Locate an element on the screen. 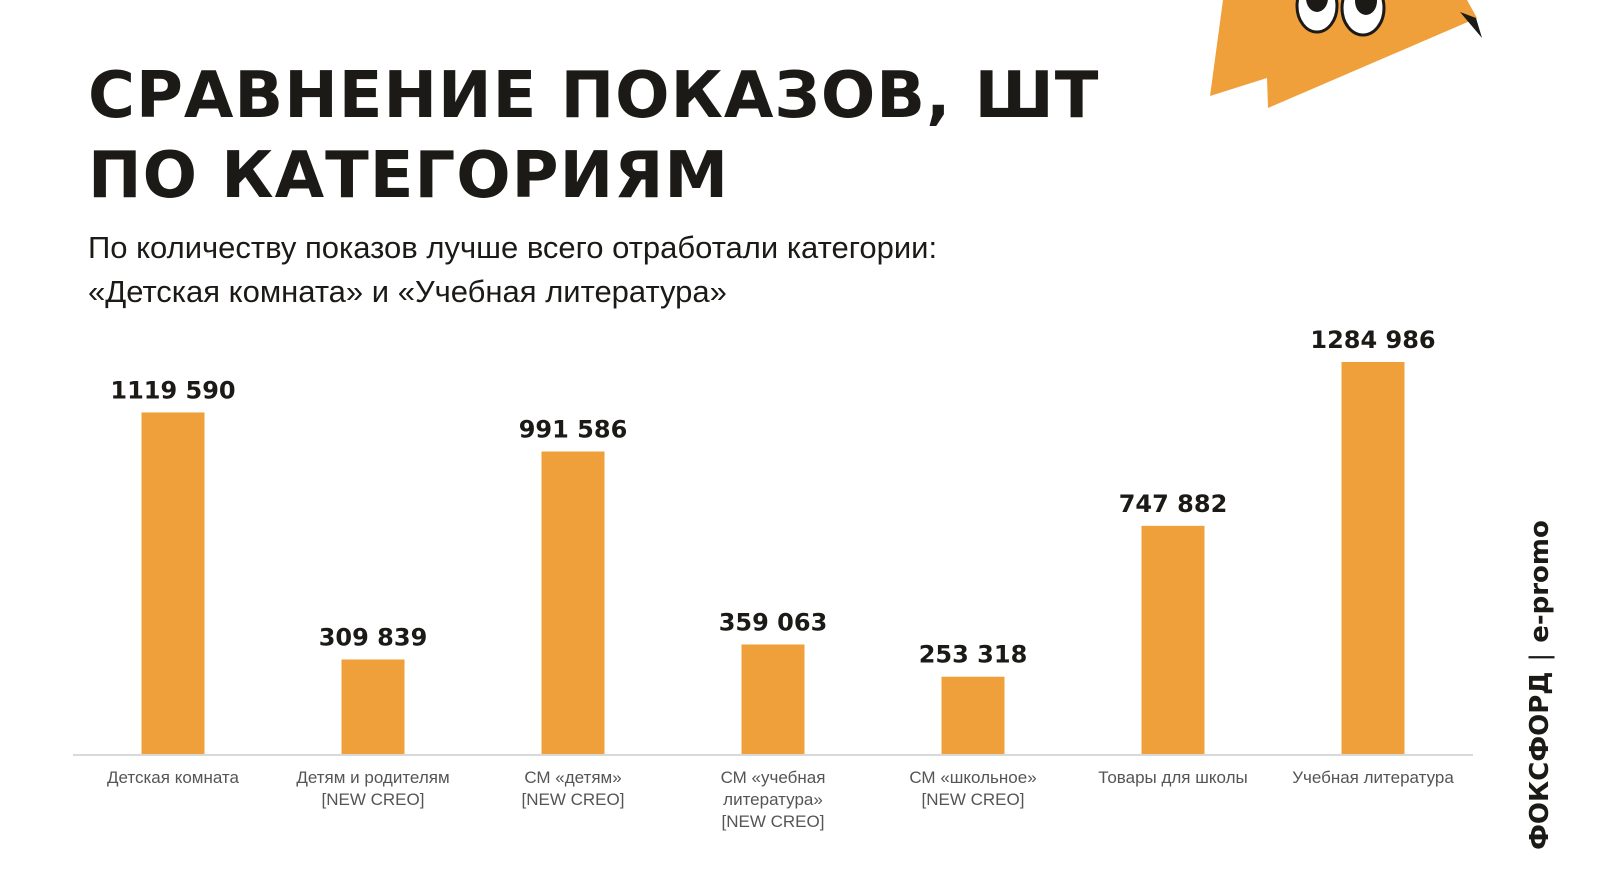 Image resolution: width=1600 pixels, height=891 pixels. bar-value-label-6: 747 882 is located at coordinates (1173, 504).